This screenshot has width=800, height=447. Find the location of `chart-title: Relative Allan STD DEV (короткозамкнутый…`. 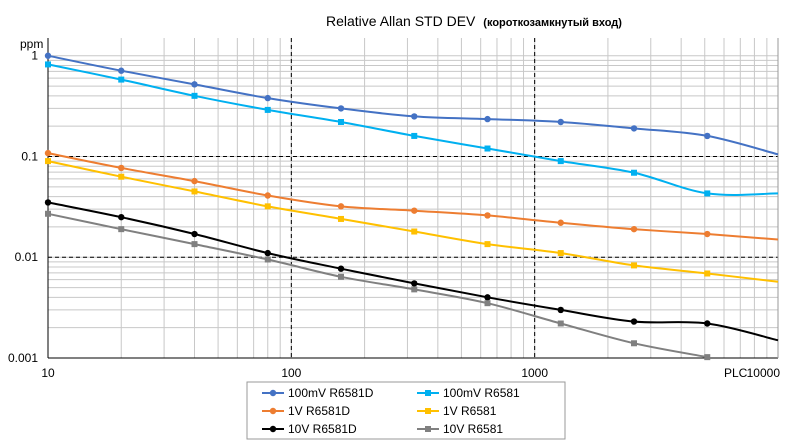

chart-title: Relative Allan STD DEV (короткозамкнутый… is located at coordinates (474, 21).